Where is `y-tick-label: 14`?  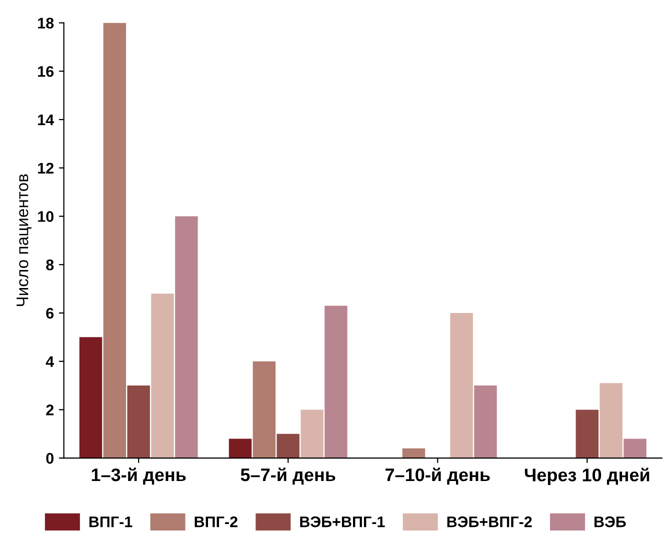
y-tick-label: 14 is located at coordinates (46, 120).